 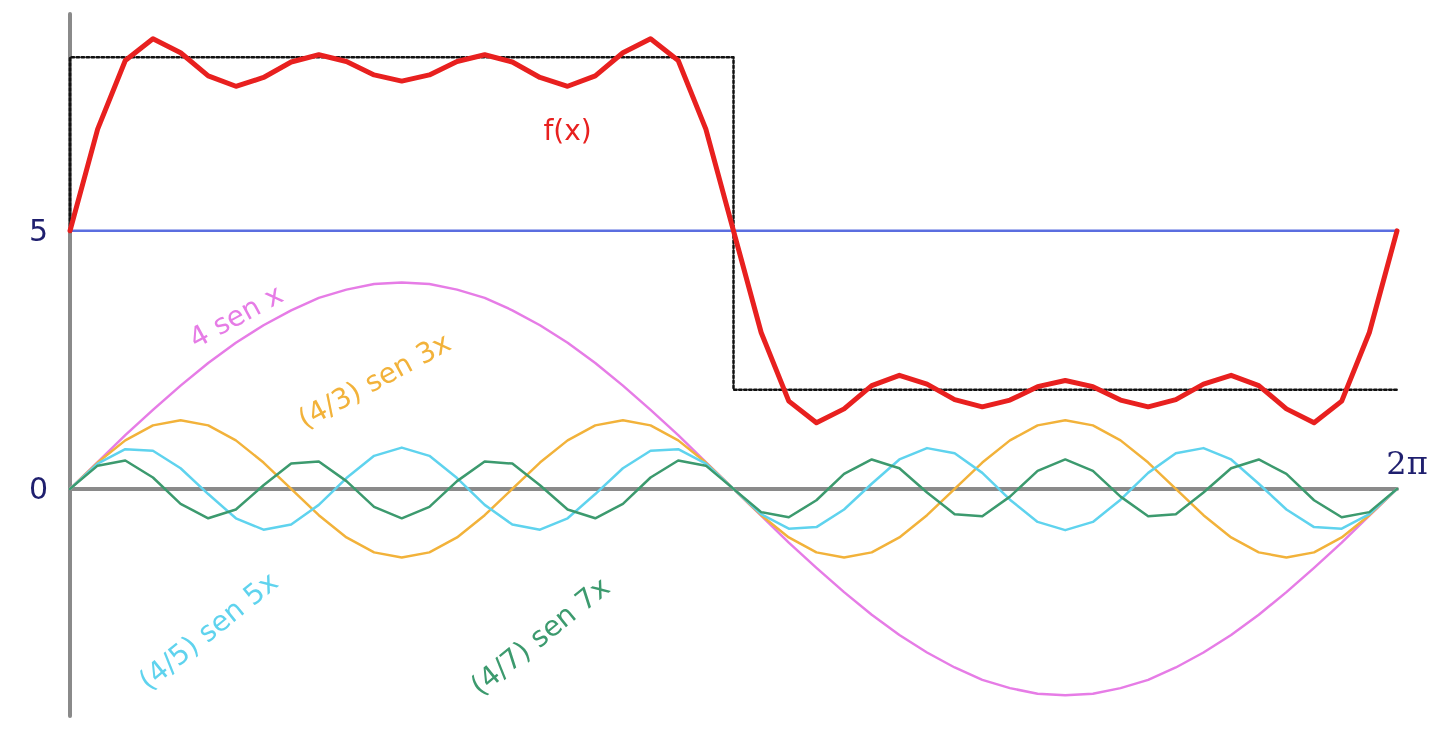 I want to click on text: 4 sen x, so click(x=236, y=316).